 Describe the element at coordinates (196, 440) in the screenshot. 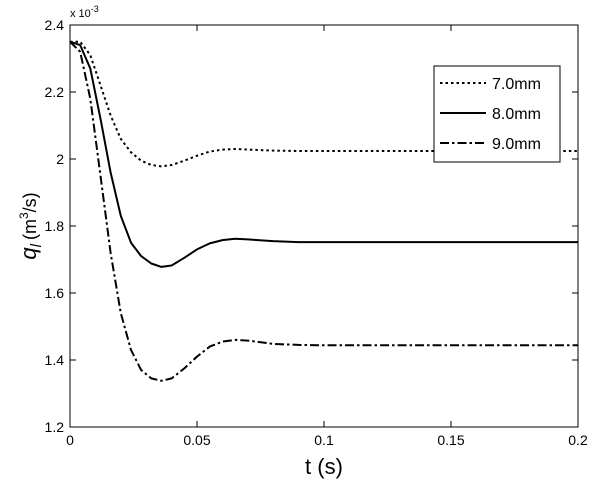

I see `x-tick-label: 0.05` at that location.